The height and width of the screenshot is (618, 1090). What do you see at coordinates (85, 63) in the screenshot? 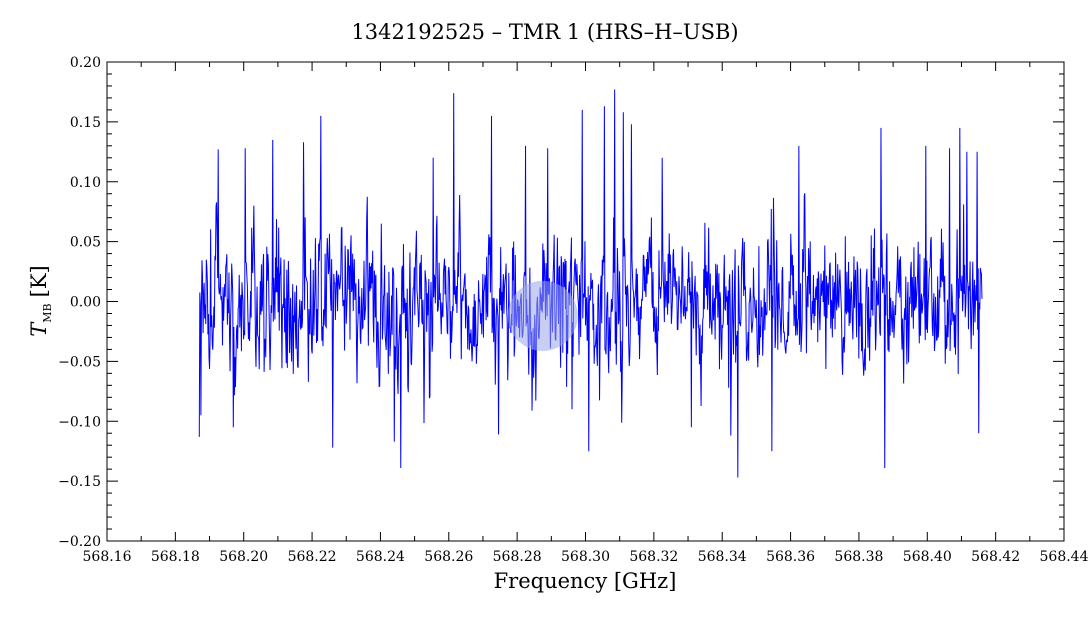
I see `y-tick-label: 0.20` at bounding box center [85, 63].